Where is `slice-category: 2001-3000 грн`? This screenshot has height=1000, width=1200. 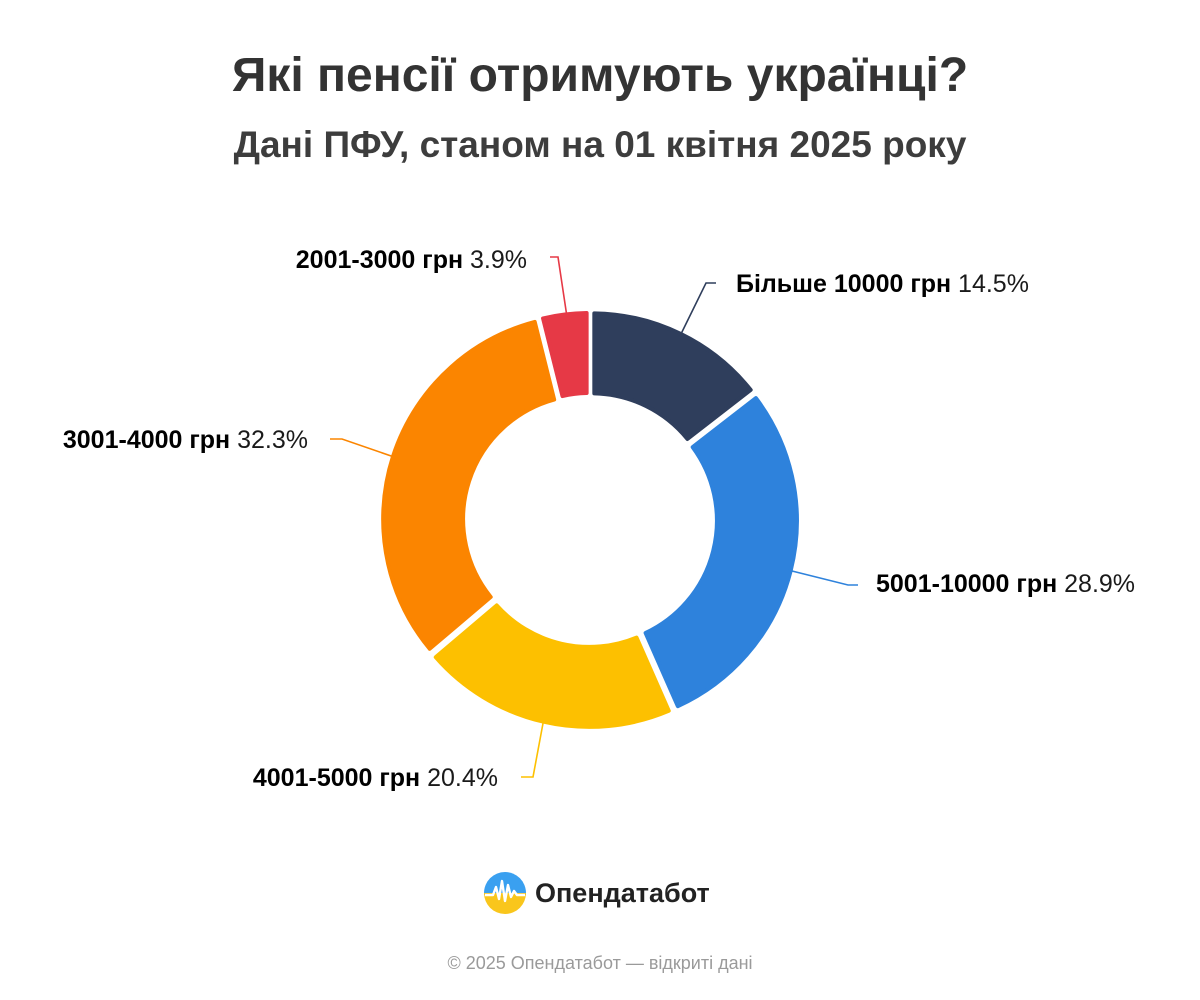
slice-category: 2001-3000 грн is located at coordinates (383, 260).